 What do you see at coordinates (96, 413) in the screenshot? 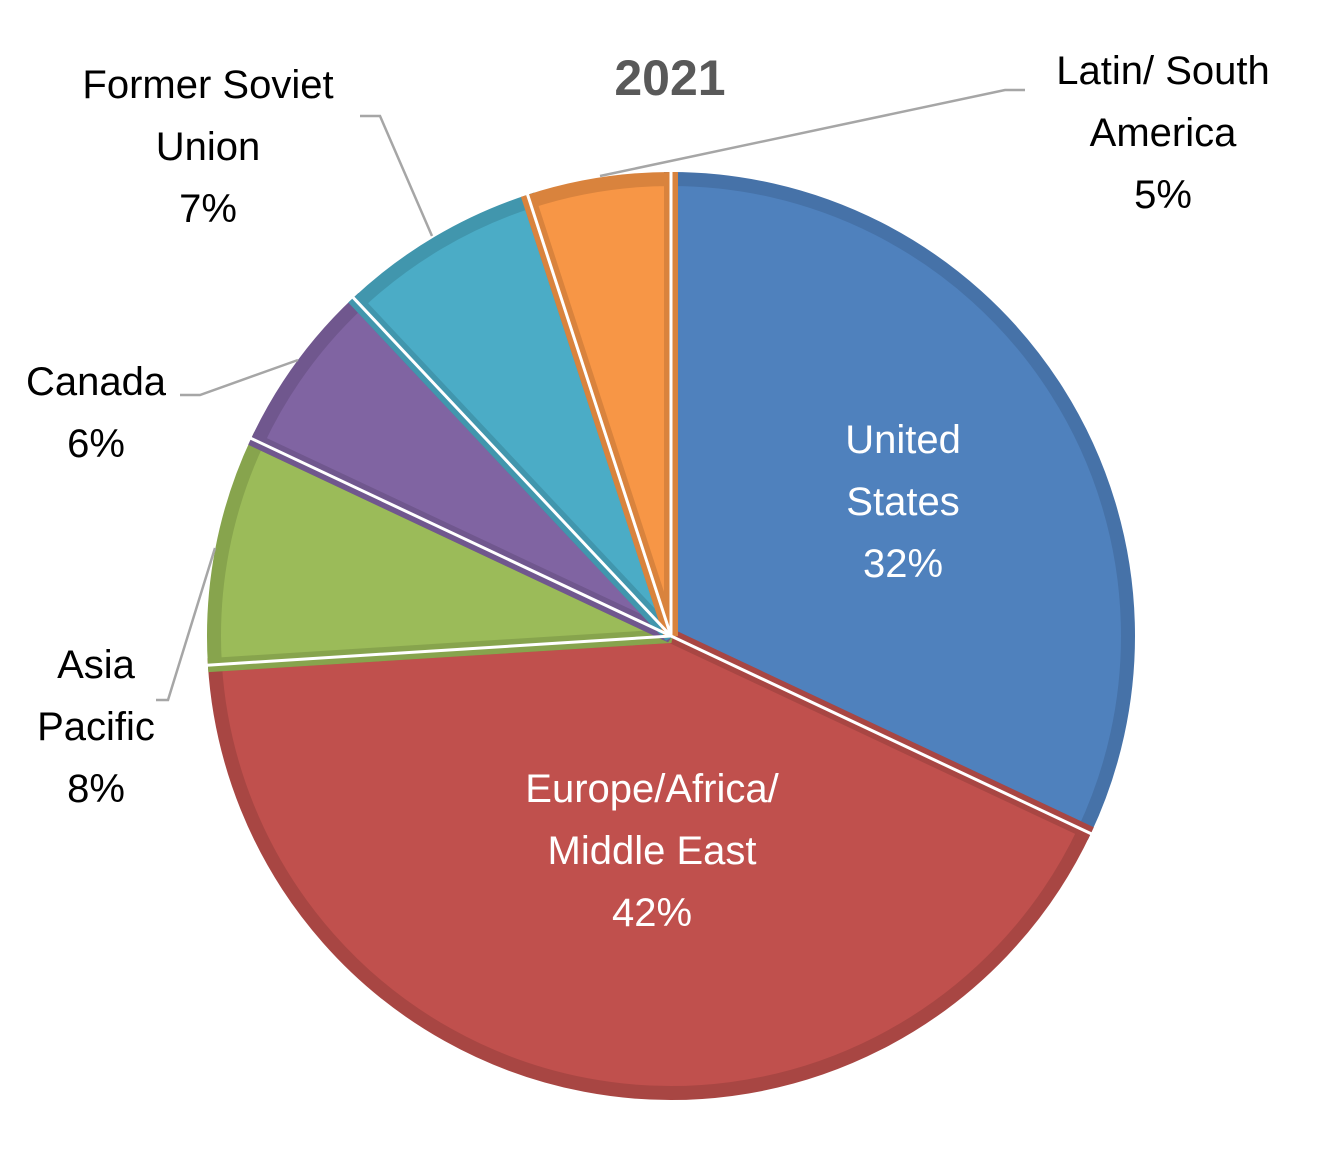
I see `slice-label-4: Canada 6%` at bounding box center [96, 413].